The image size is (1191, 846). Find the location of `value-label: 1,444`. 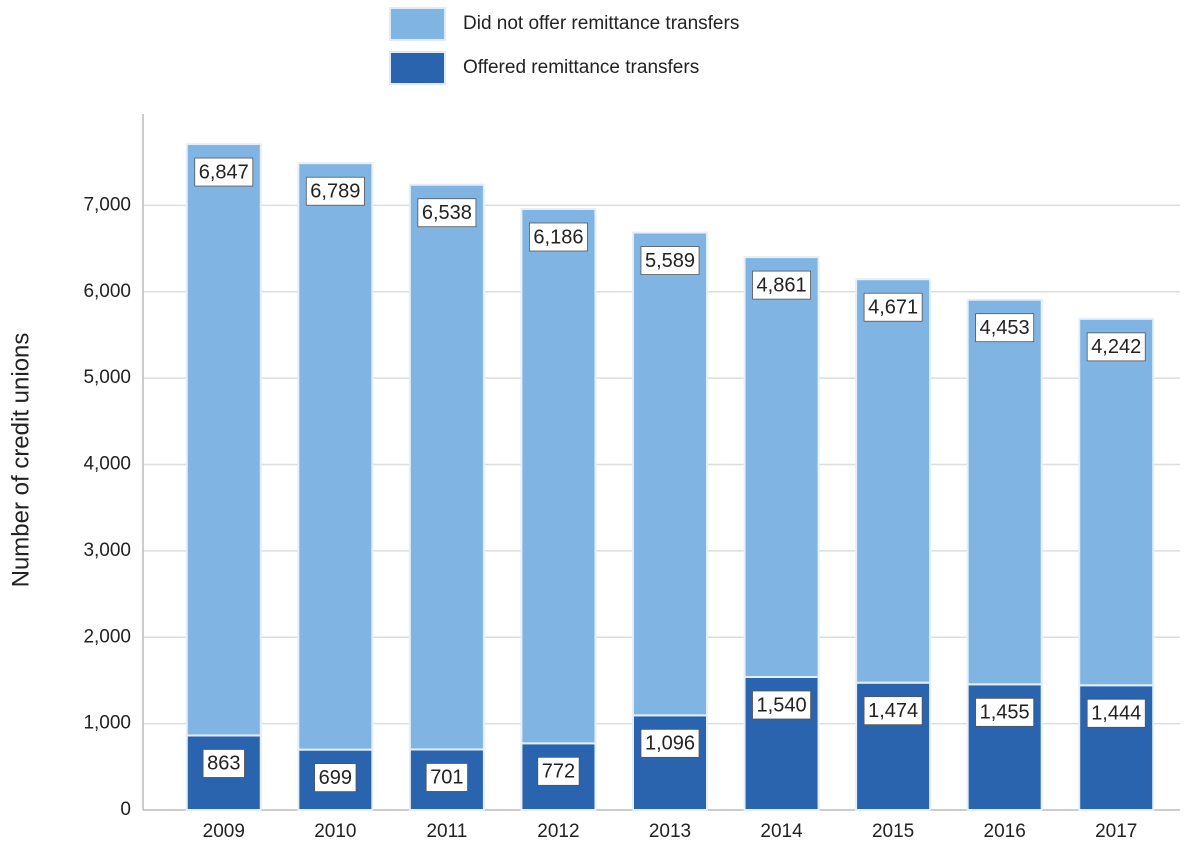

value-label: 1,444 is located at coordinates (1116, 714).